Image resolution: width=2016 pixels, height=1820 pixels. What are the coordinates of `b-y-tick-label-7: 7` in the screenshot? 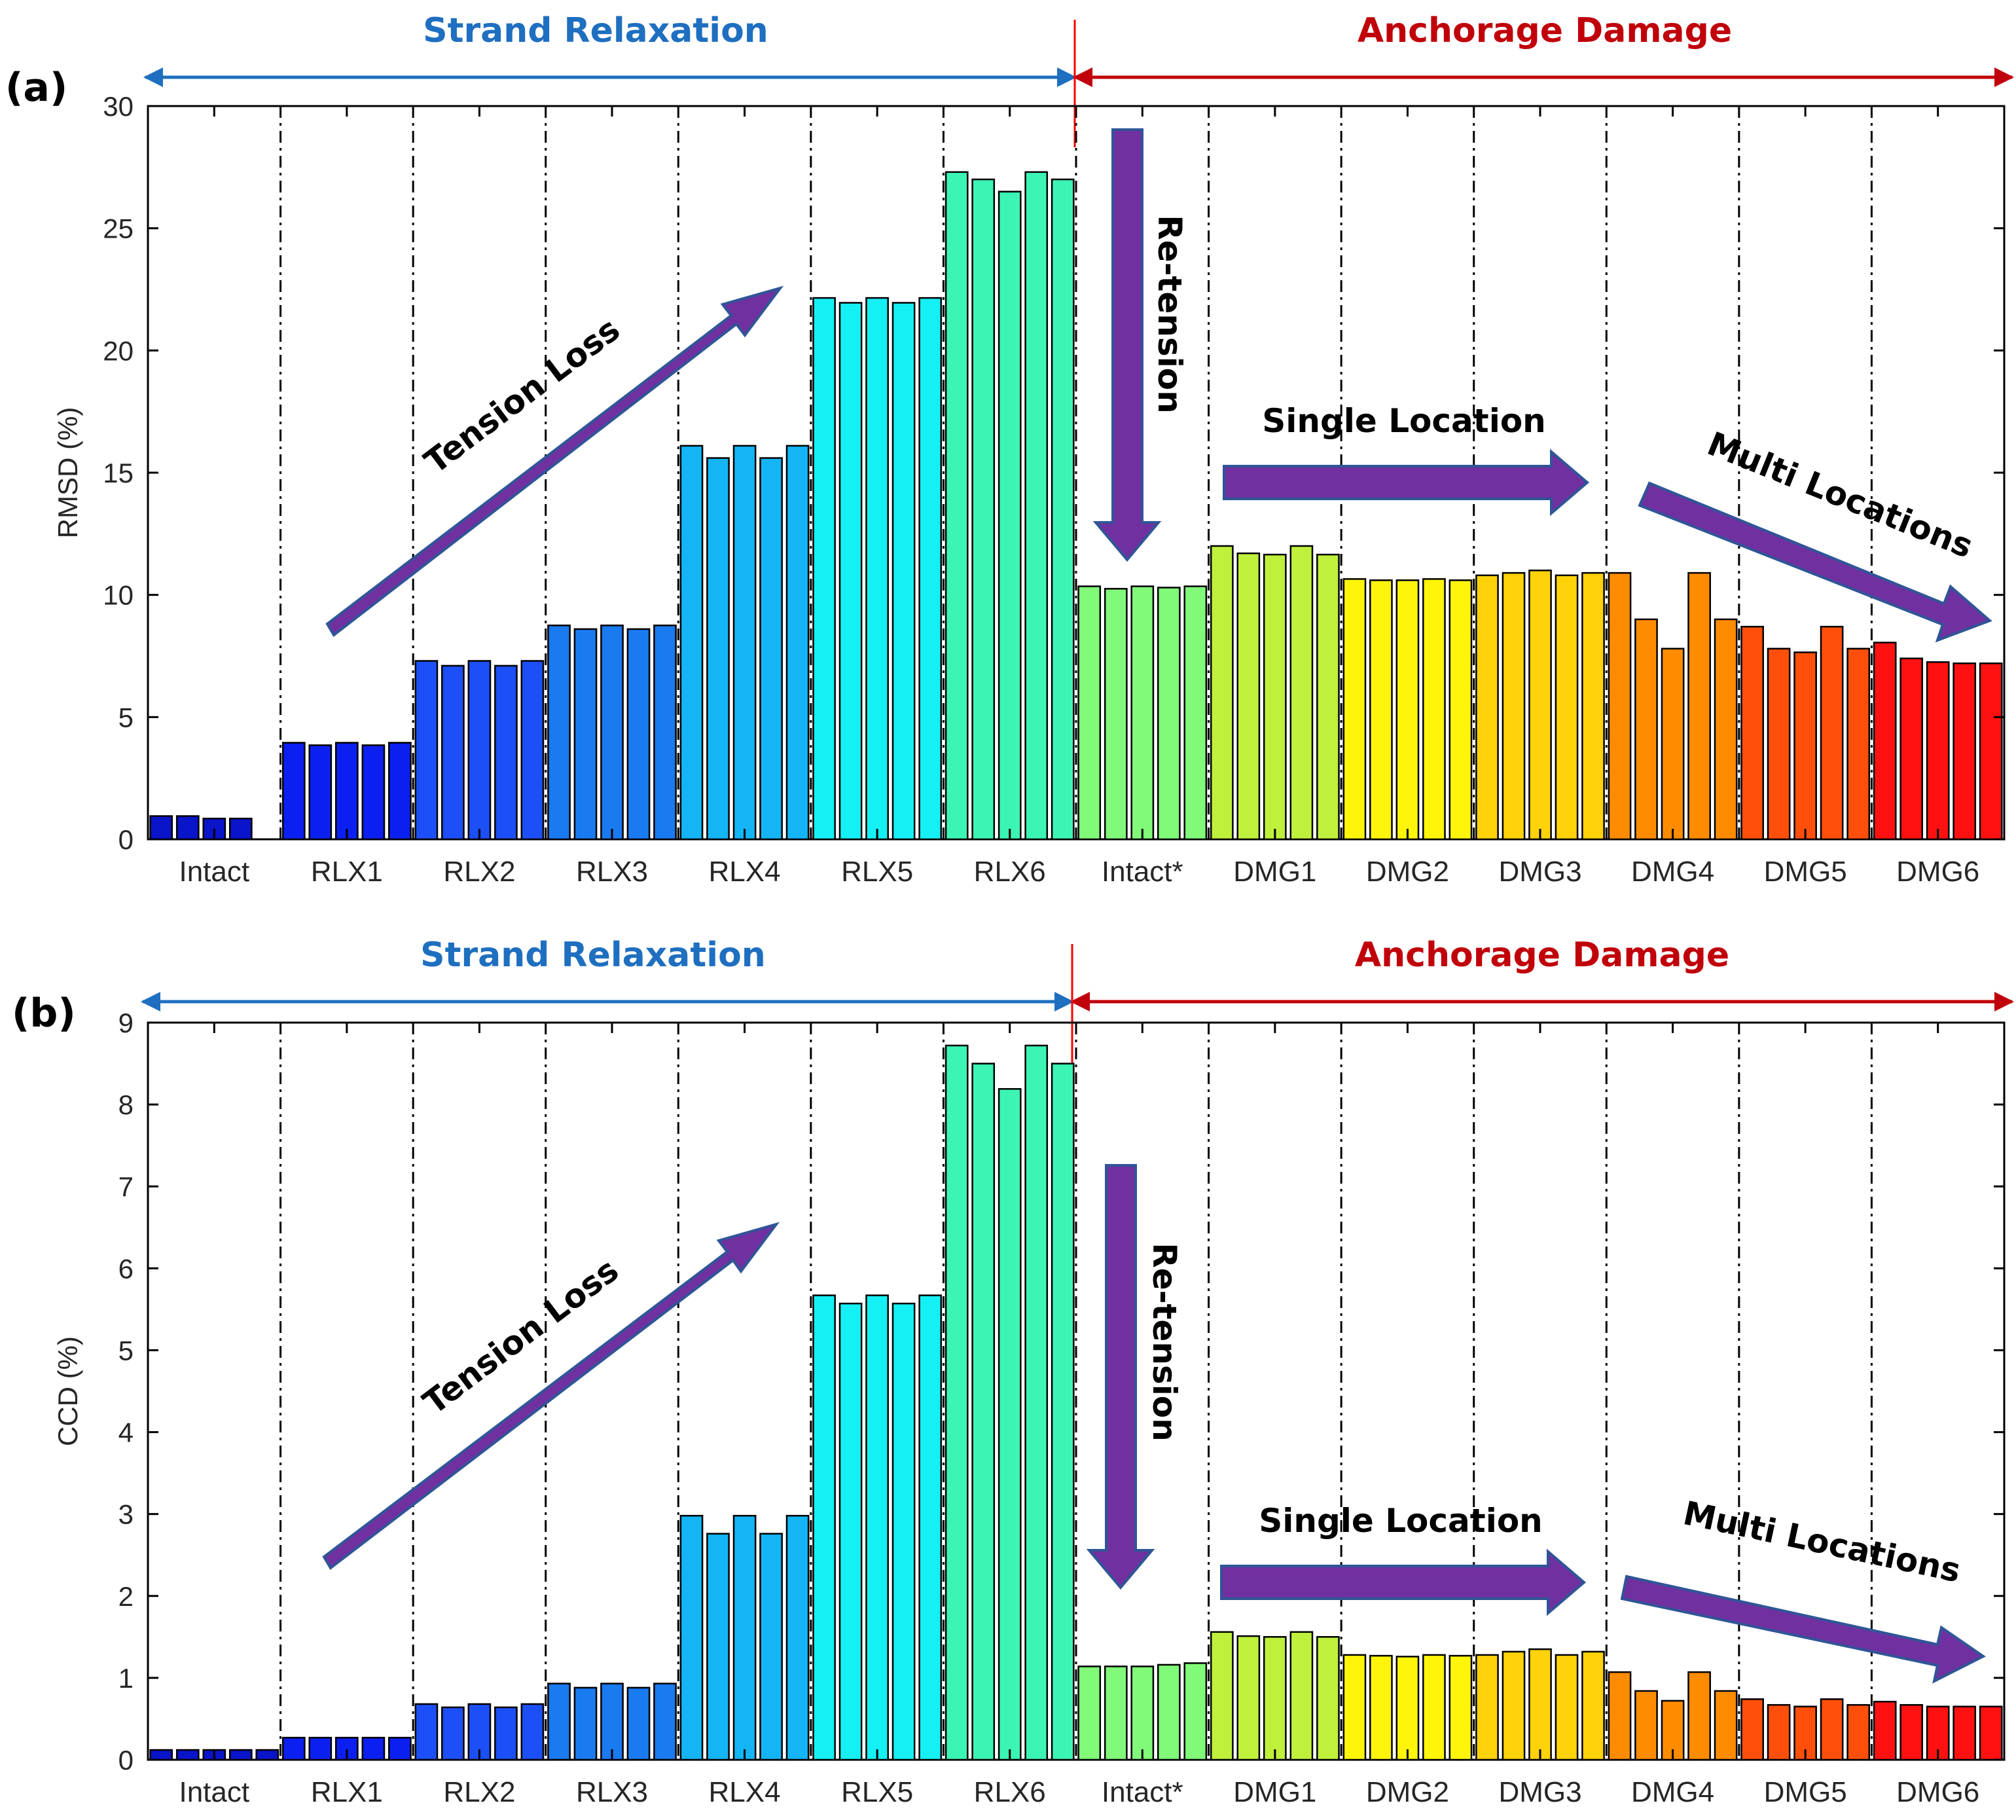 It's located at (126, 1186).